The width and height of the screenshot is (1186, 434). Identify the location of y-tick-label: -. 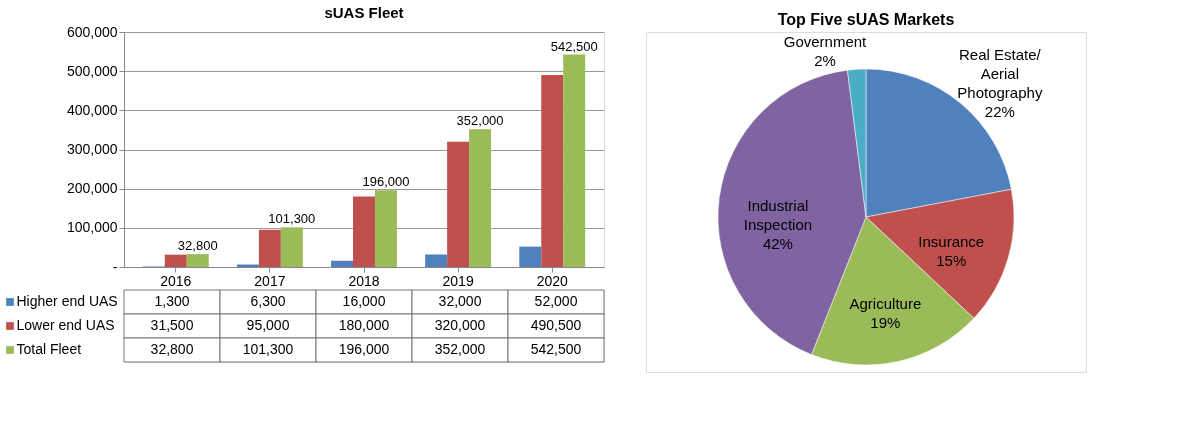
(115, 266).